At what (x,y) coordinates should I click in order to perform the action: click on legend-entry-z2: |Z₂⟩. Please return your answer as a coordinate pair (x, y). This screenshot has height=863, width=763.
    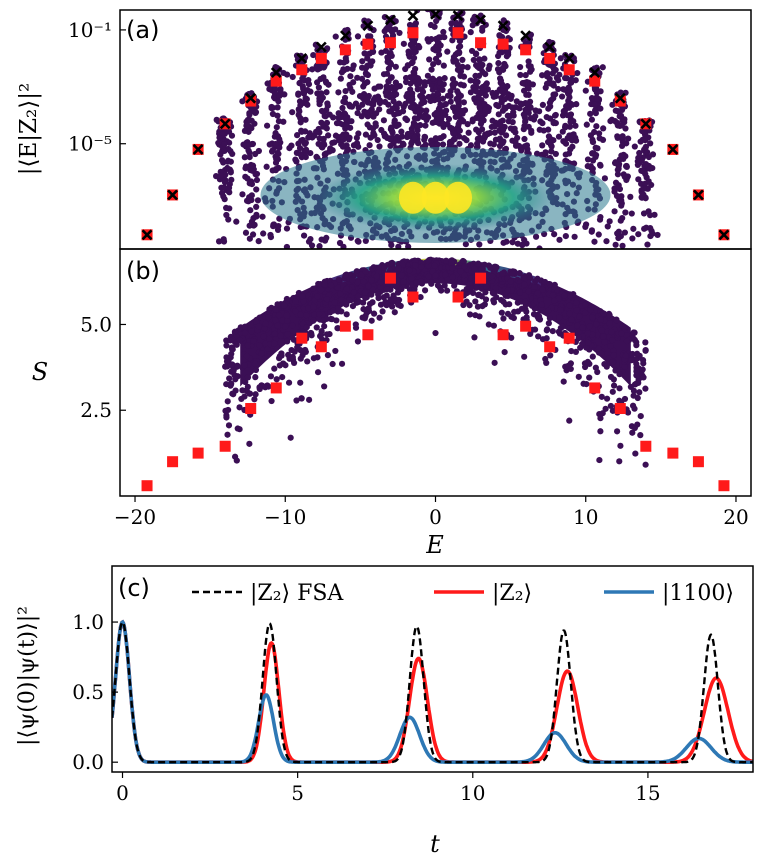
    Looking at the image, I should click on (483, 593).